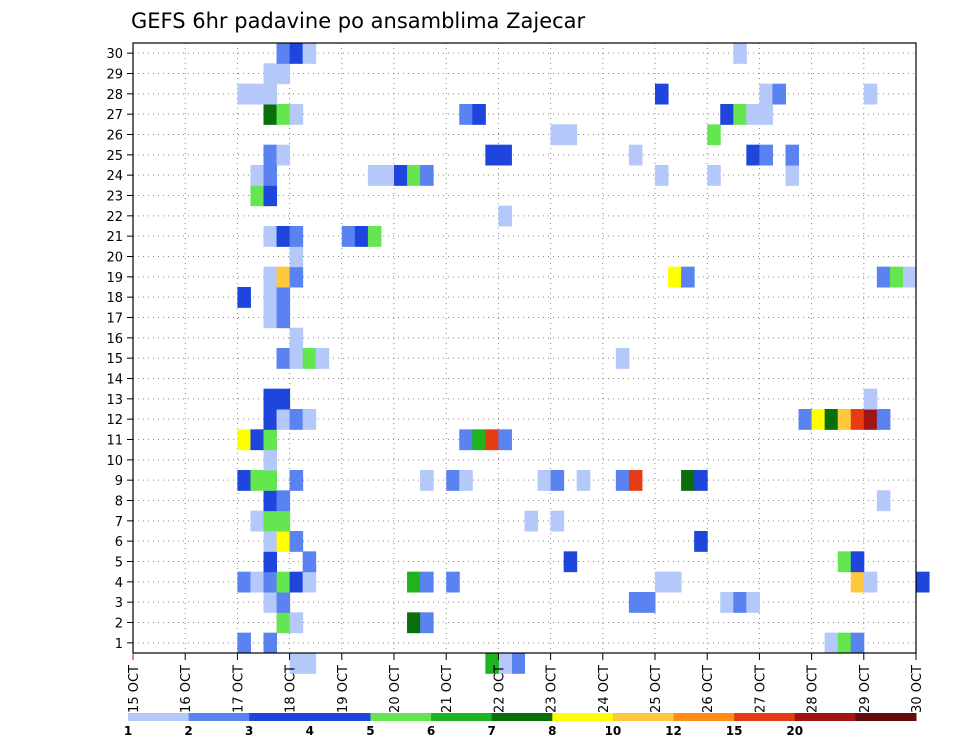 This screenshot has width=960, height=742. I want to click on legend-label: 7, so click(492, 731).